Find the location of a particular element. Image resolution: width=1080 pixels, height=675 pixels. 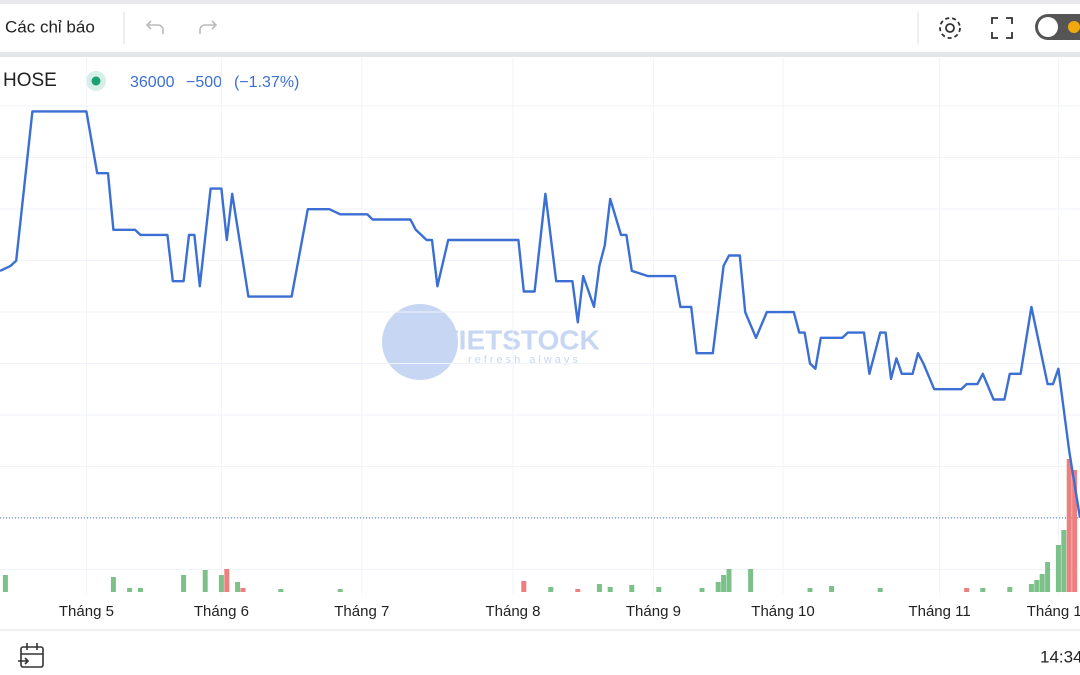

x-tick-label: Tháng 10 is located at coordinates (782, 611).